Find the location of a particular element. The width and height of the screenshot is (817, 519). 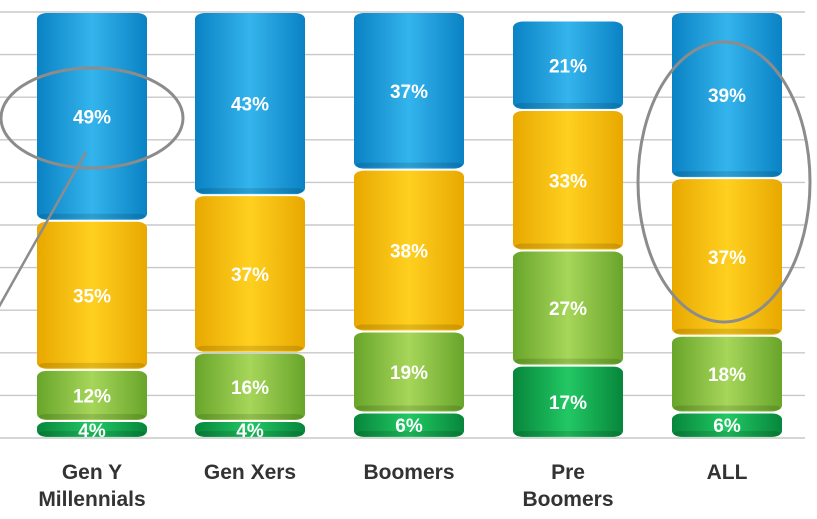

bar-stack: 6% 18% 37% 39% is located at coordinates (727, 225).